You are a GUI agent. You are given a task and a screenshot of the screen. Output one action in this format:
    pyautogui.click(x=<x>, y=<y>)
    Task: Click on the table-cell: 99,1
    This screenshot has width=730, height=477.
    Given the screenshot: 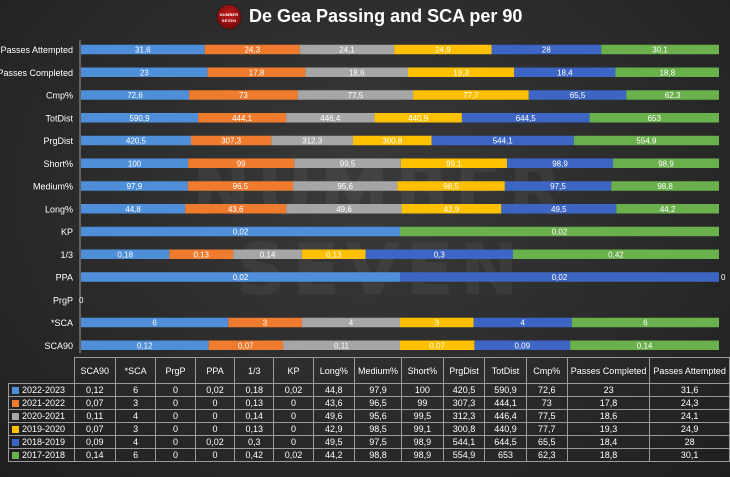 What is the action you would take?
    pyautogui.click(x=422, y=429)
    